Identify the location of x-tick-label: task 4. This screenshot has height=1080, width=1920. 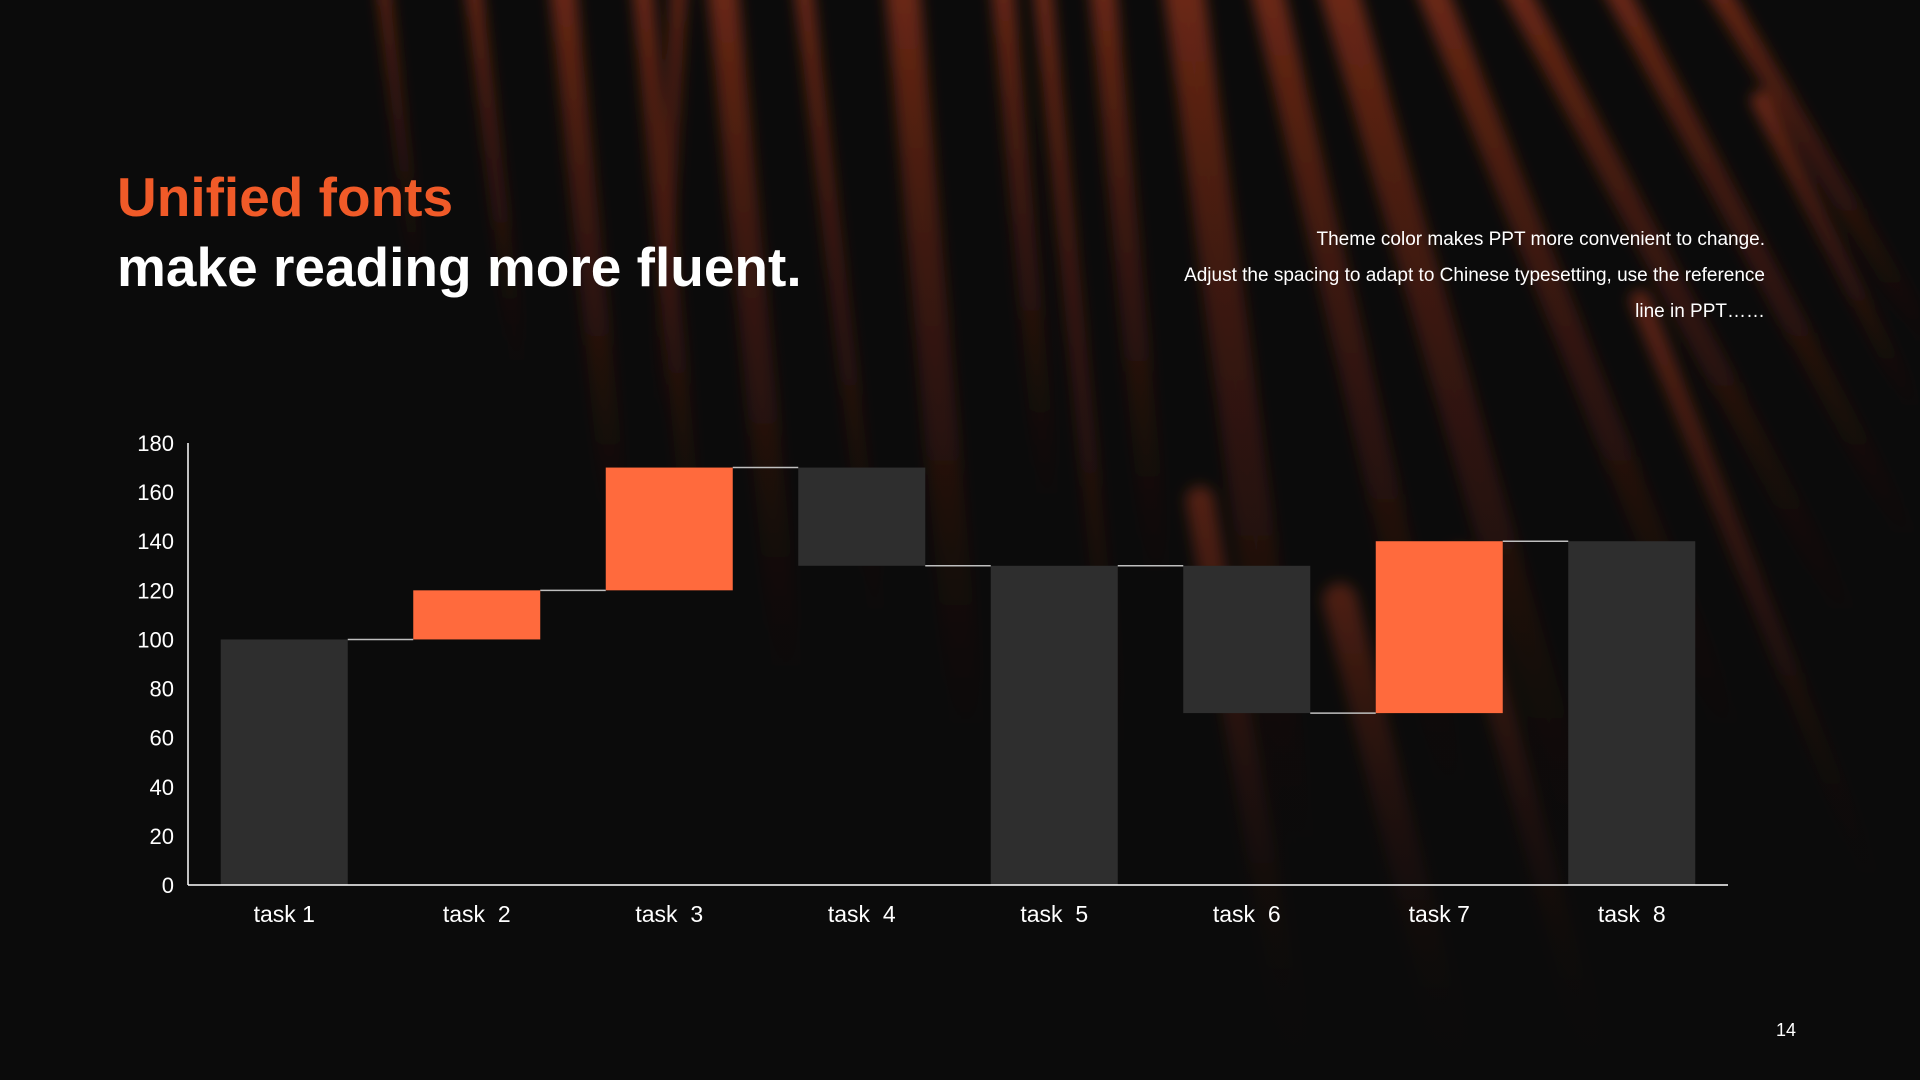
(862, 914).